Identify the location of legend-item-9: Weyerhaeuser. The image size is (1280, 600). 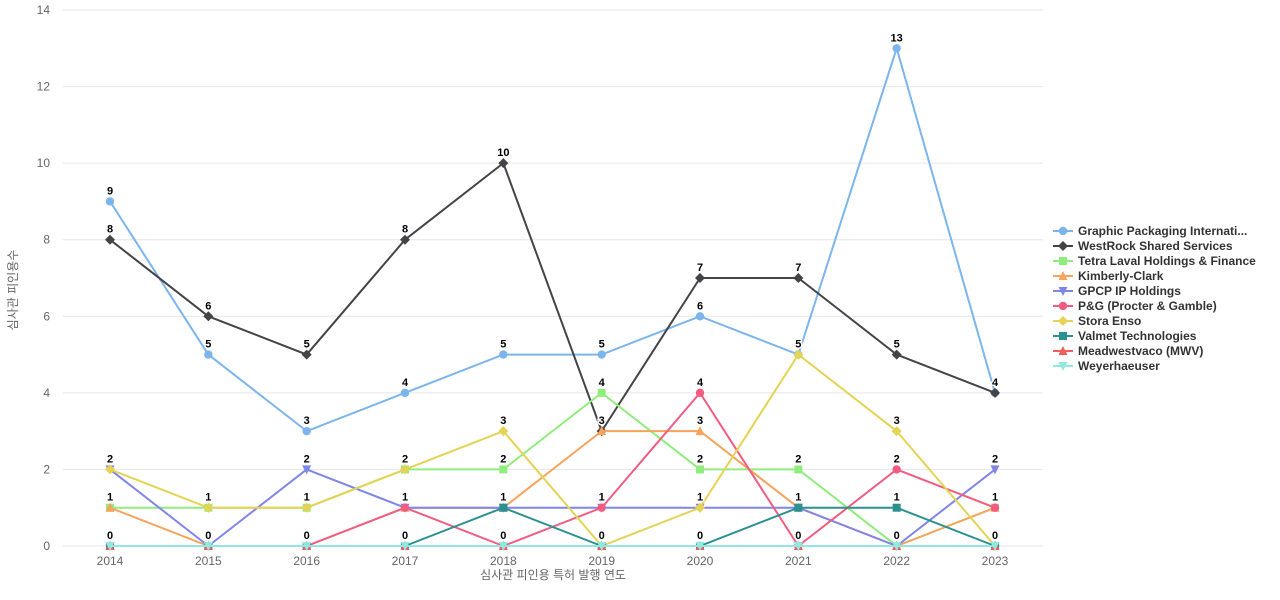
(1154, 365).